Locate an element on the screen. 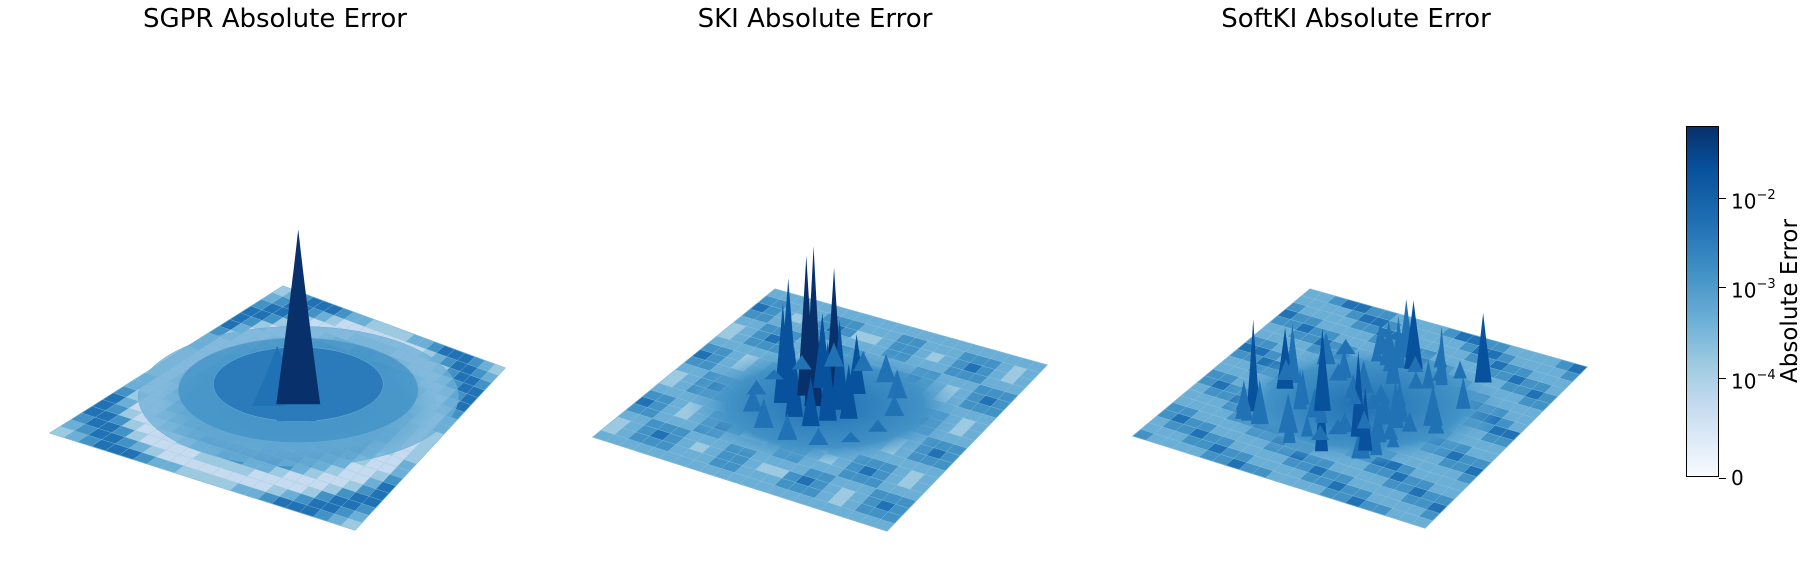 The width and height of the screenshot is (1808, 575). sgpr-surface-plot is located at coordinates (277, 380).